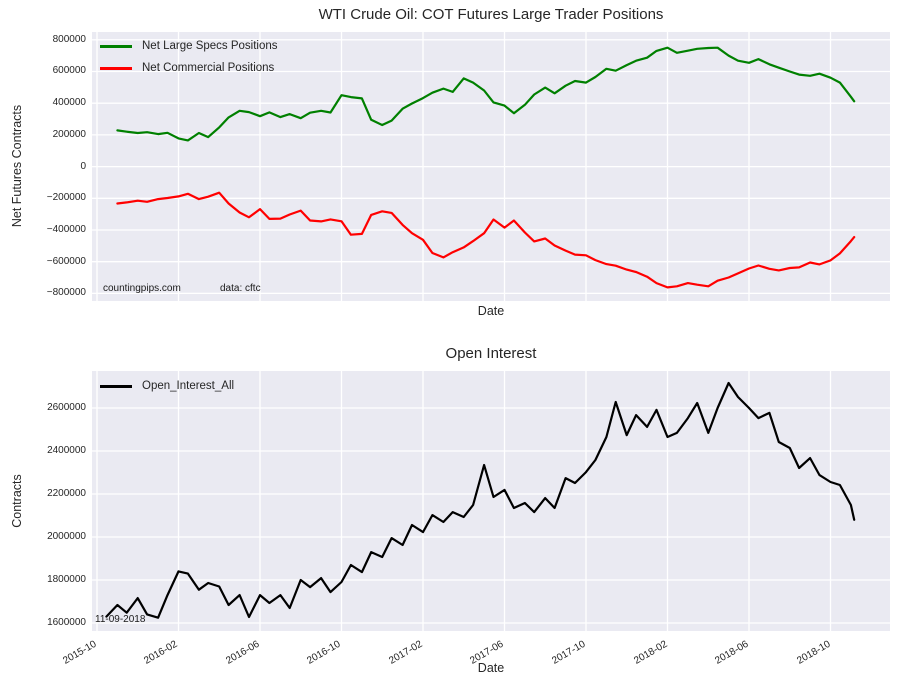 The height and width of the screenshot is (700, 900). What do you see at coordinates (66, 293) in the screenshot?
I see `y-tick-label: −800000` at bounding box center [66, 293].